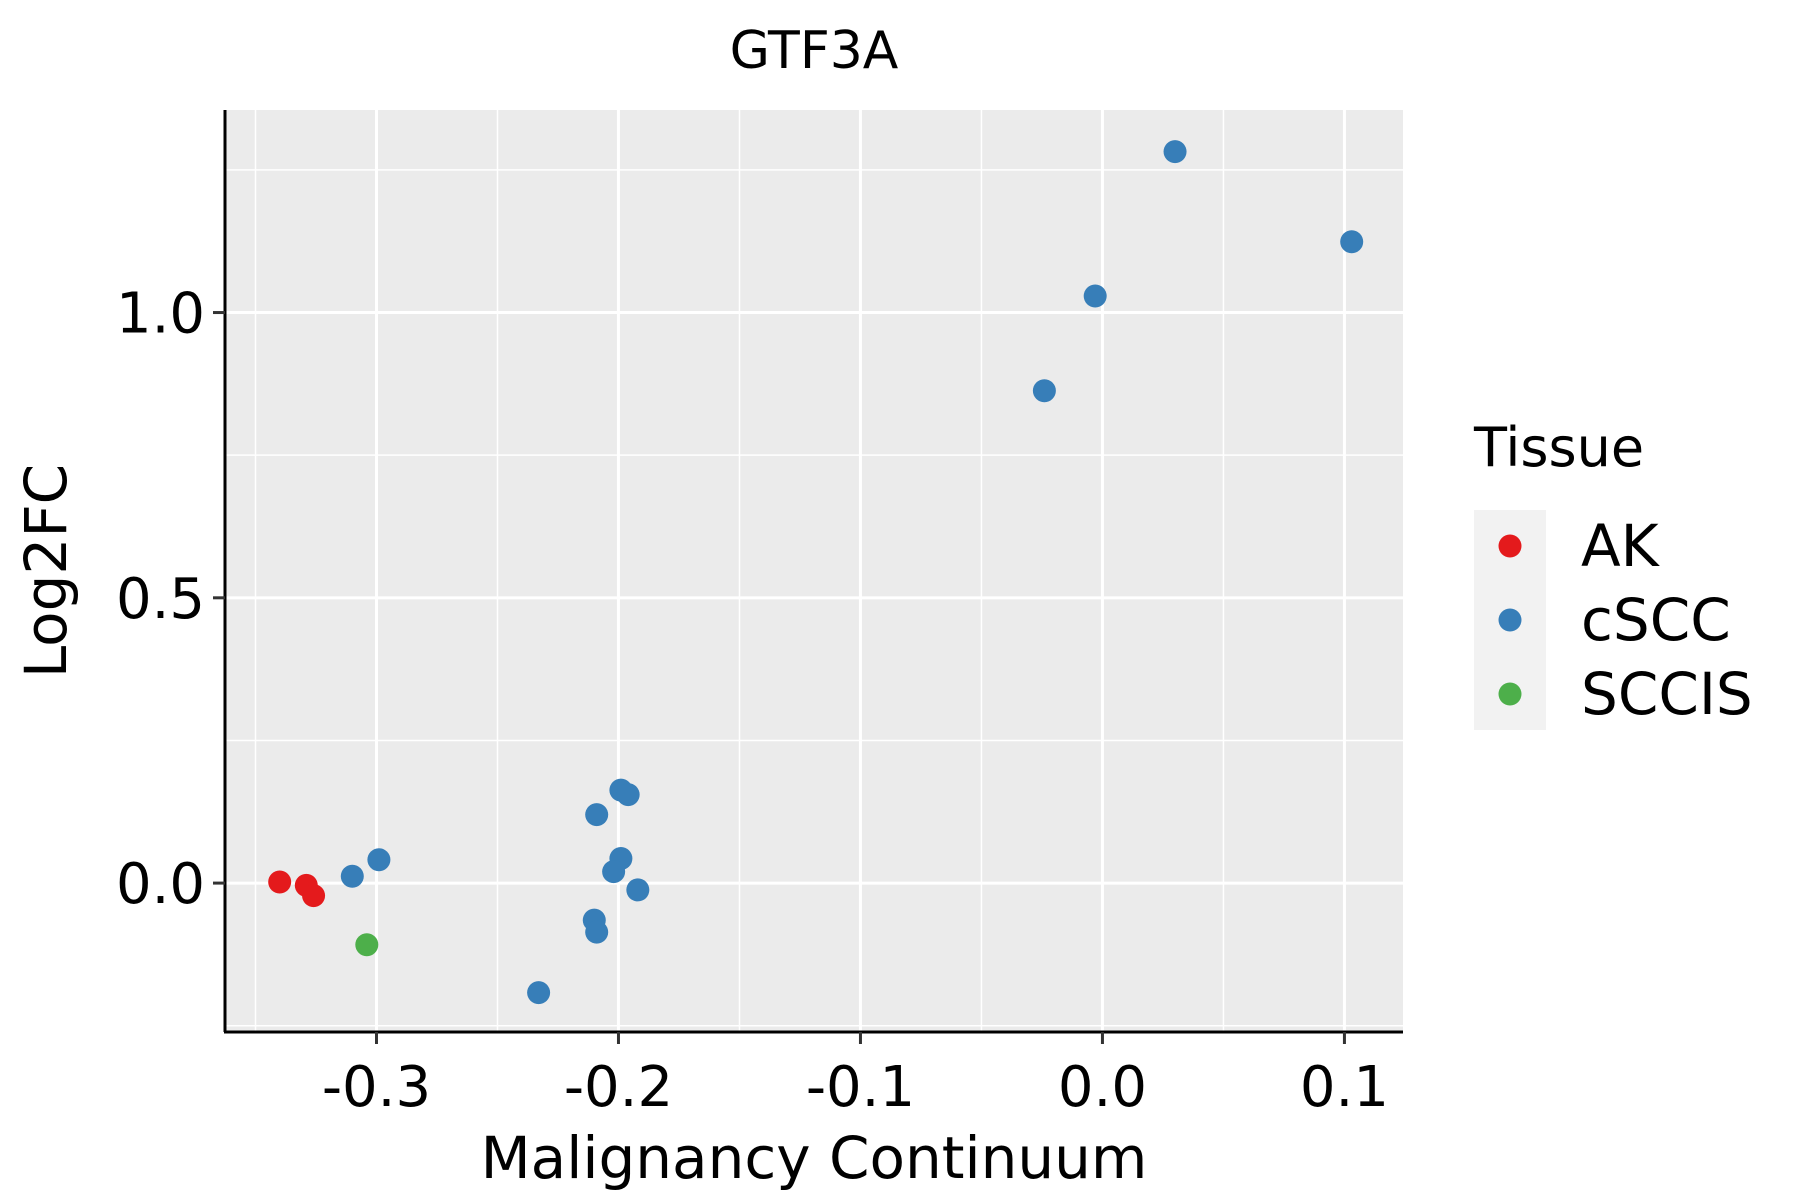 The image size is (1800, 1200). Describe the element at coordinates (160, 314) in the screenshot. I see `y-tick-label: 1.0` at that location.